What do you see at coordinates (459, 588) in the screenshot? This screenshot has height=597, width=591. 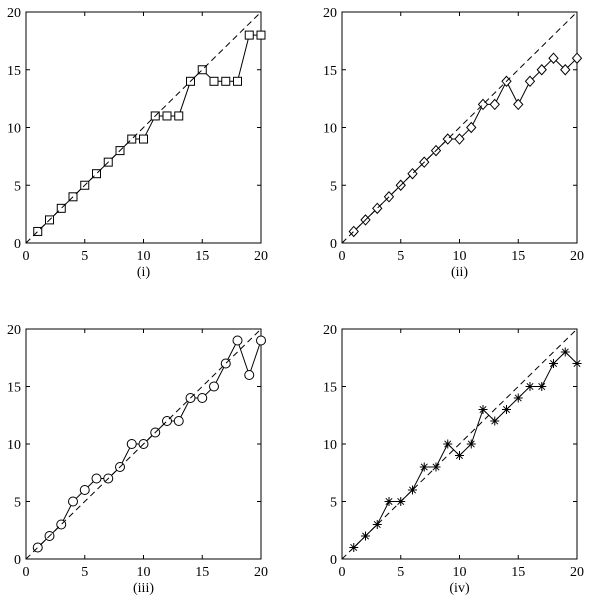 I see `panel-label: (iv)` at bounding box center [459, 588].